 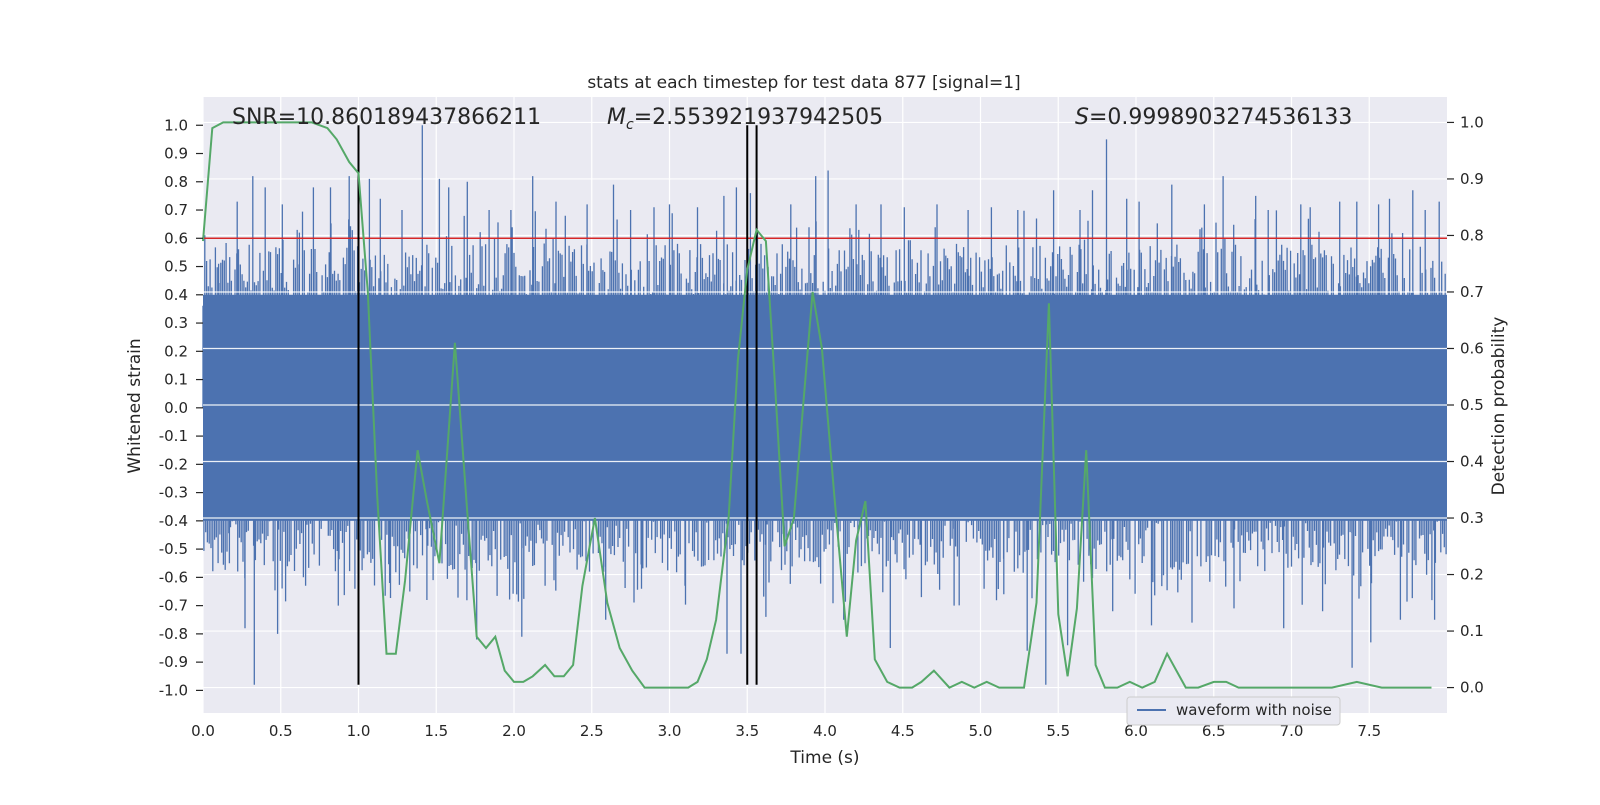 What do you see at coordinates (176, 380) in the screenshot?
I see `y-left-tick-label: 0.1` at bounding box center [176, 380].